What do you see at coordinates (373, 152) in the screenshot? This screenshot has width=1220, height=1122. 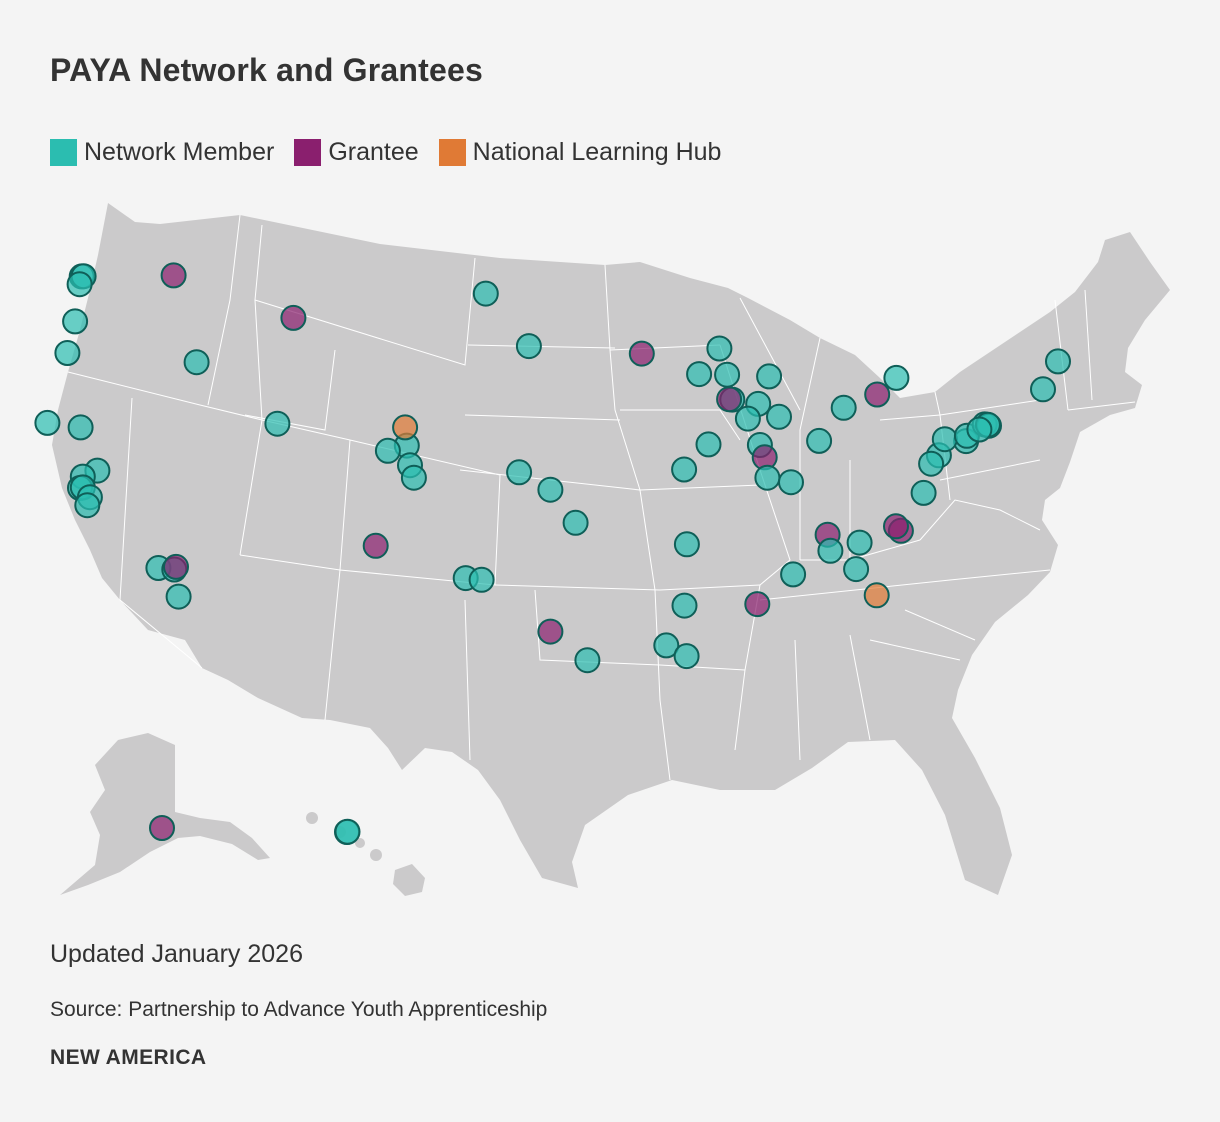 I see `legend-label-grantee: Grantee` at bounding box center [373, 152].